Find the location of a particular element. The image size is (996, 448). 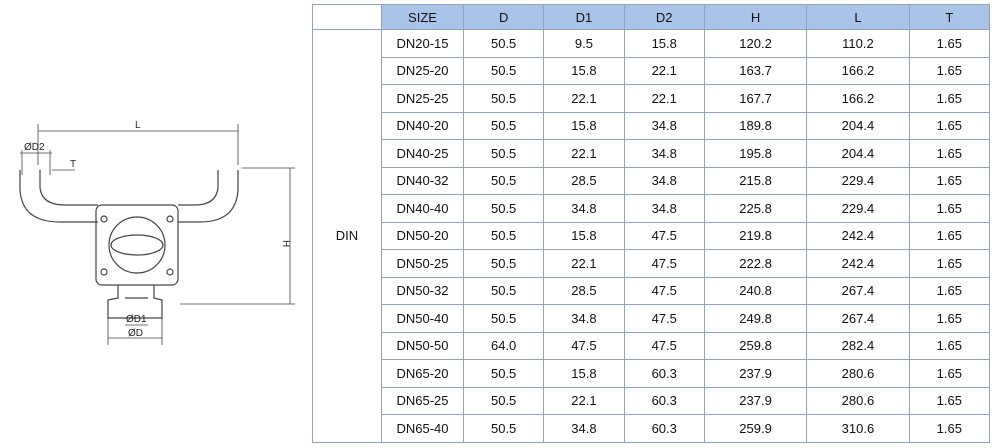

table-cell: DN65-25 is located at coordinates (422, 400).